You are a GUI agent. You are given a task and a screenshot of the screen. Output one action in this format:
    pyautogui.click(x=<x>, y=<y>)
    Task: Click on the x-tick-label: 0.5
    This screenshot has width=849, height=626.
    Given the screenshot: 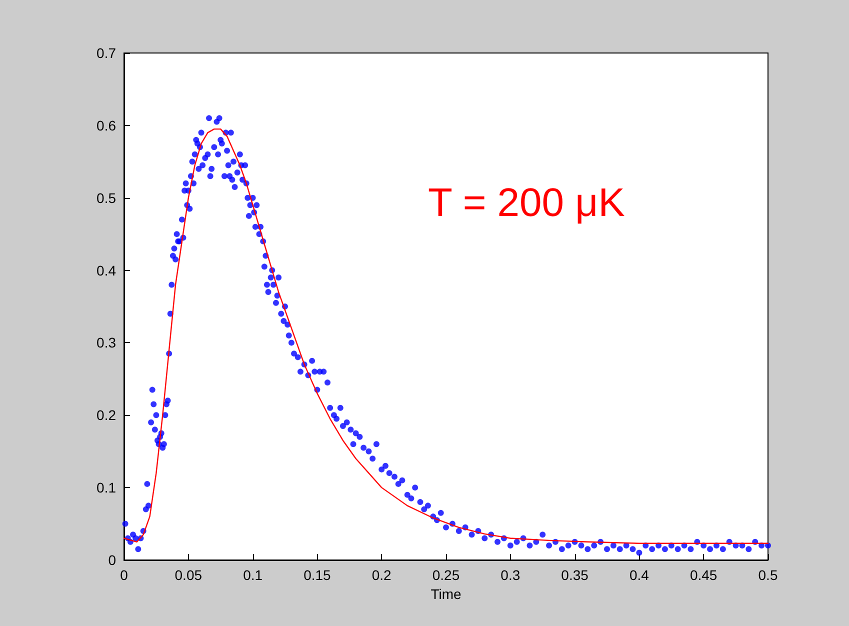 What is the action you would take?
    pyautogui.click(x=768, y=575)
    